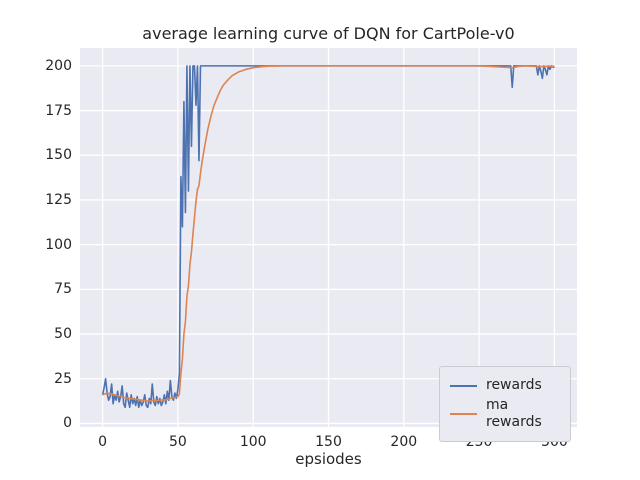 The height and width of the screenshot is (480, 640). I want to click on ma-rewards-line-sample-icon, so click(463, 414).